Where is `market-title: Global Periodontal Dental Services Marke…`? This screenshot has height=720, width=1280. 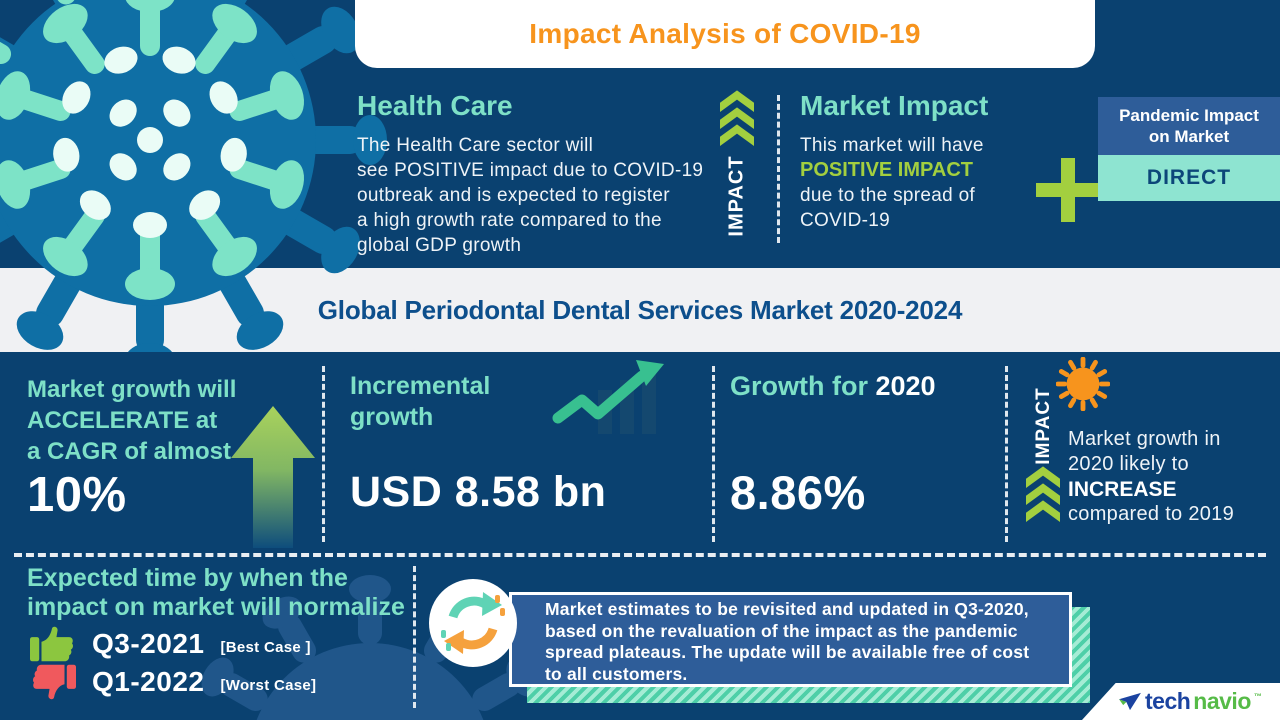
market-title: Global Periodontal Dental Services Marke… is located at coordinates (640, 309).